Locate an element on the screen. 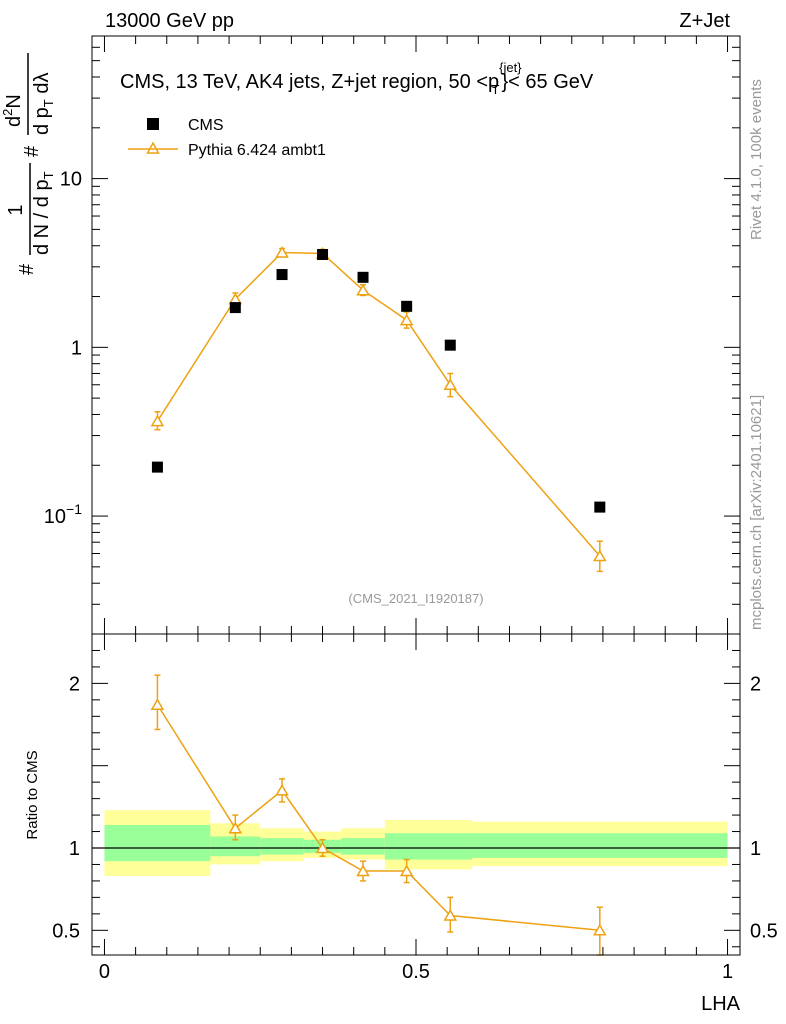  ratio-bands is located at coordinates (416, 843).